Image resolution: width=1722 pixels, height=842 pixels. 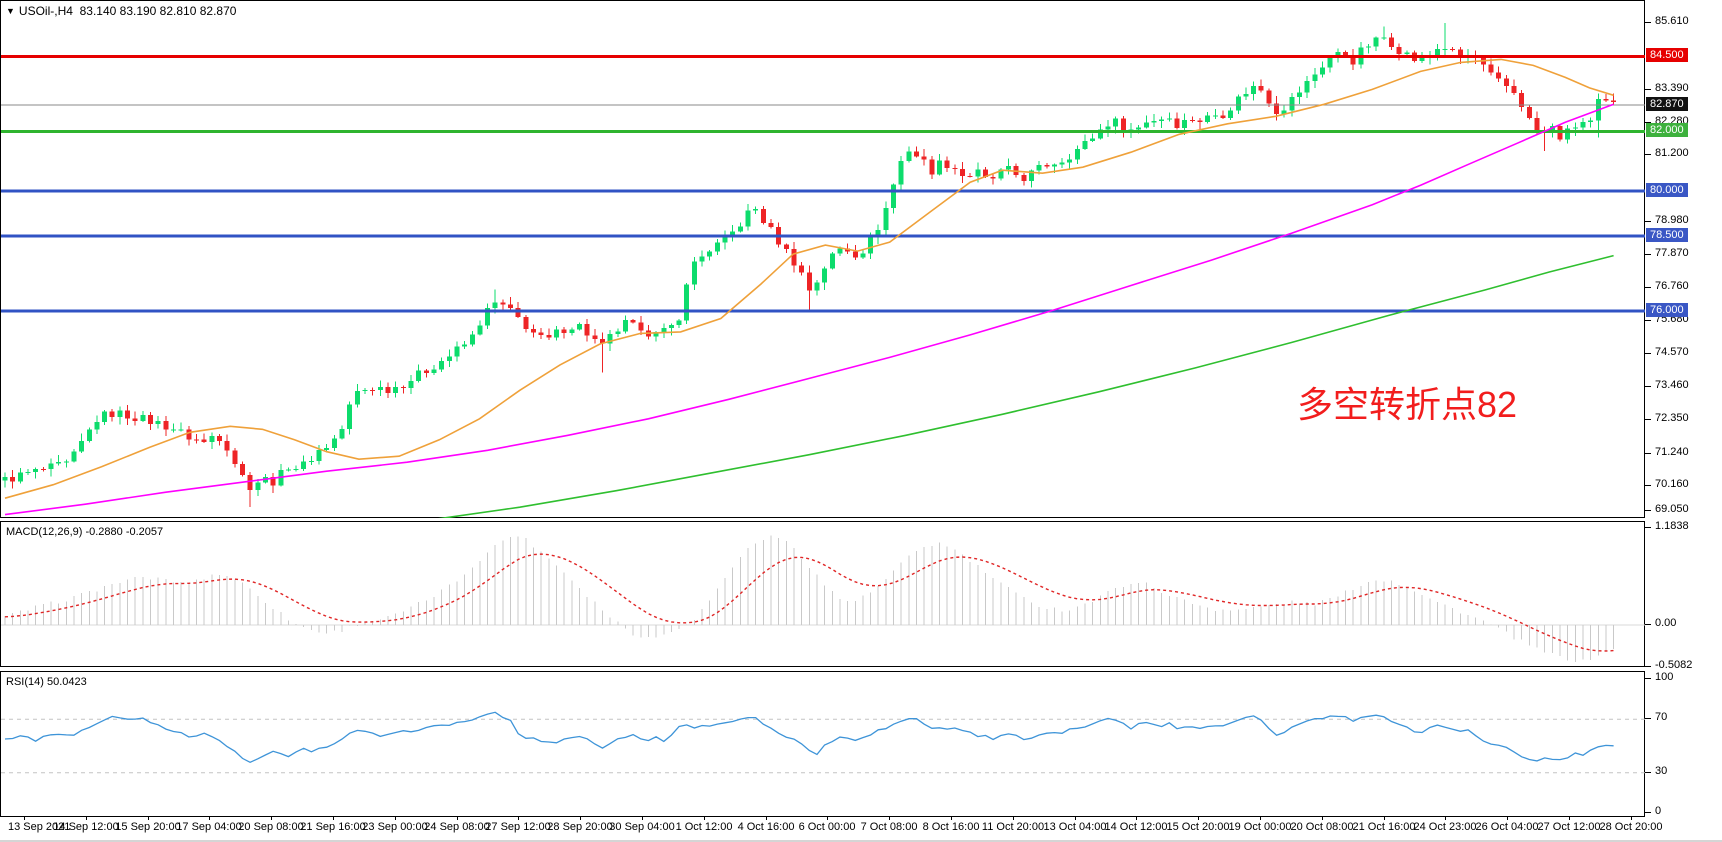 What do you see at coordinates (1661, 771) in the screenshot?
I see `y-axis-tick-label: 30` at bounding box center [1661, 771].